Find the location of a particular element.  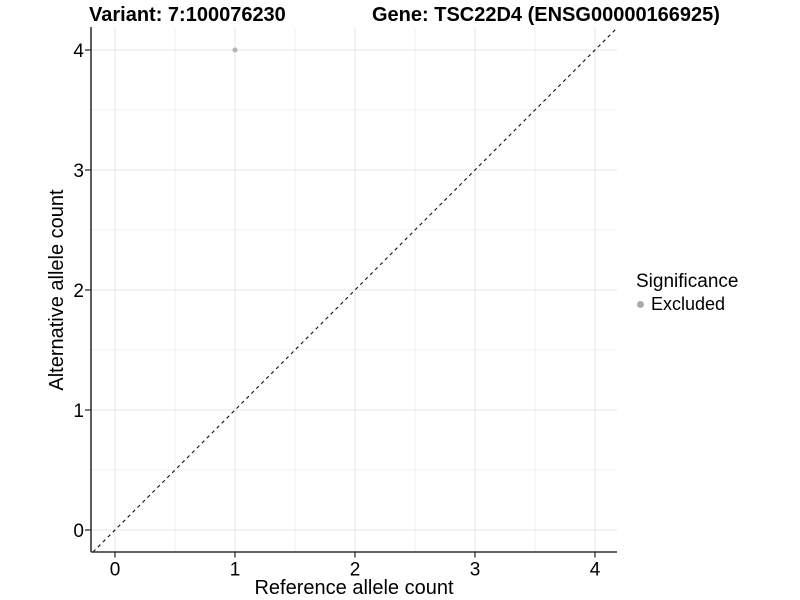

legend-item-excluded: Excluded is located at coordinates (687, 304).